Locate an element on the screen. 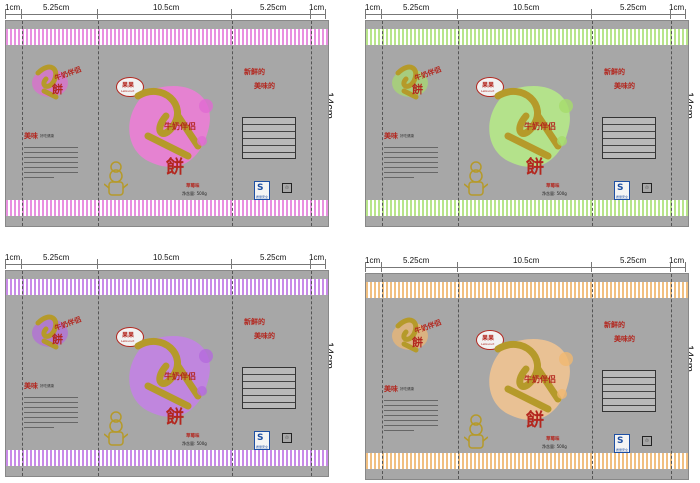 The height and width of the screenshot is (483, 700). net-weight: 净含量: 500g is located at coordinates (554, 193).